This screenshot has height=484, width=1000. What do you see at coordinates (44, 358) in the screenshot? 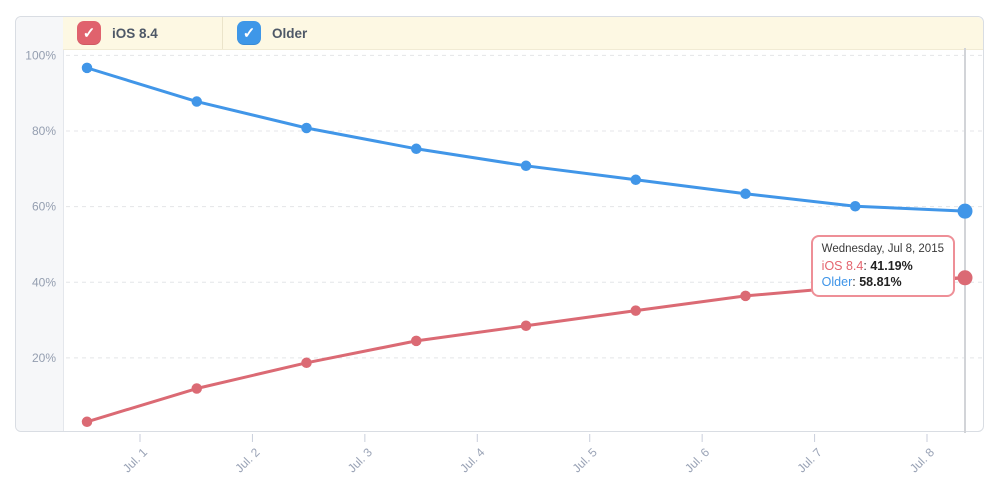
I see `y-axis-label: 20%` at bounding box center [44, 358].